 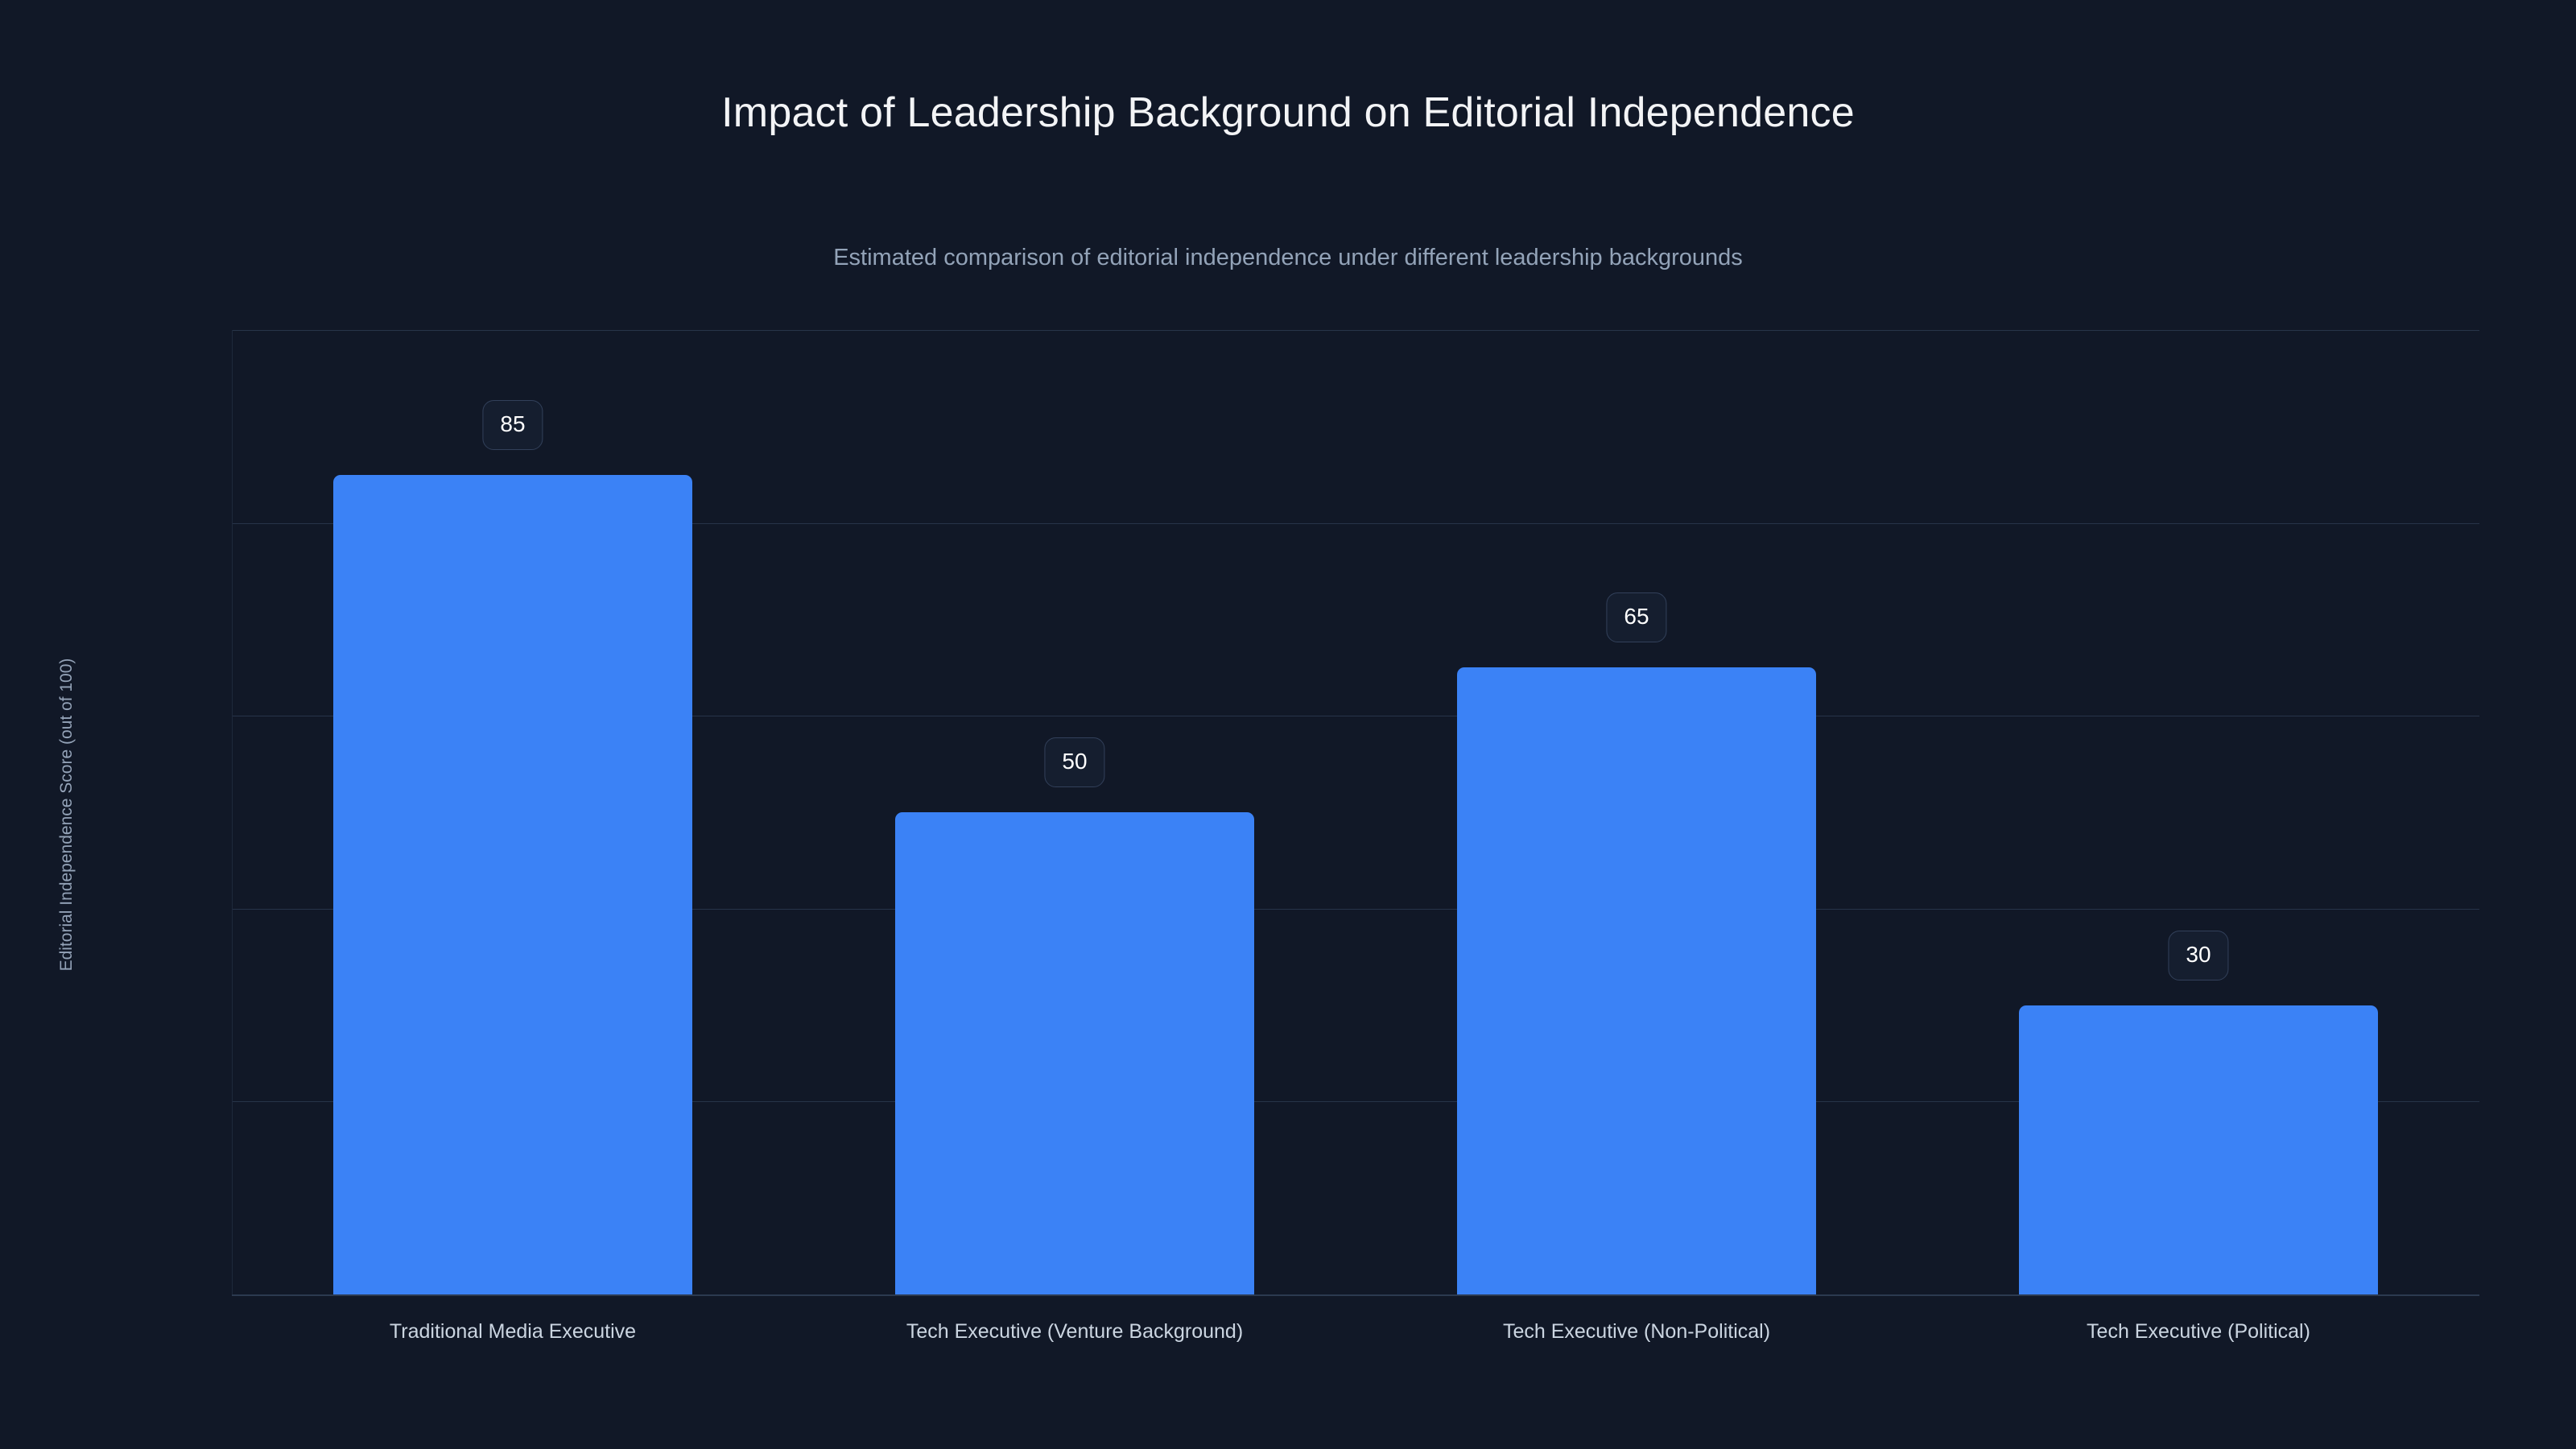 I want to click on bar-value-label: 50, so click(x=1074, y=762).